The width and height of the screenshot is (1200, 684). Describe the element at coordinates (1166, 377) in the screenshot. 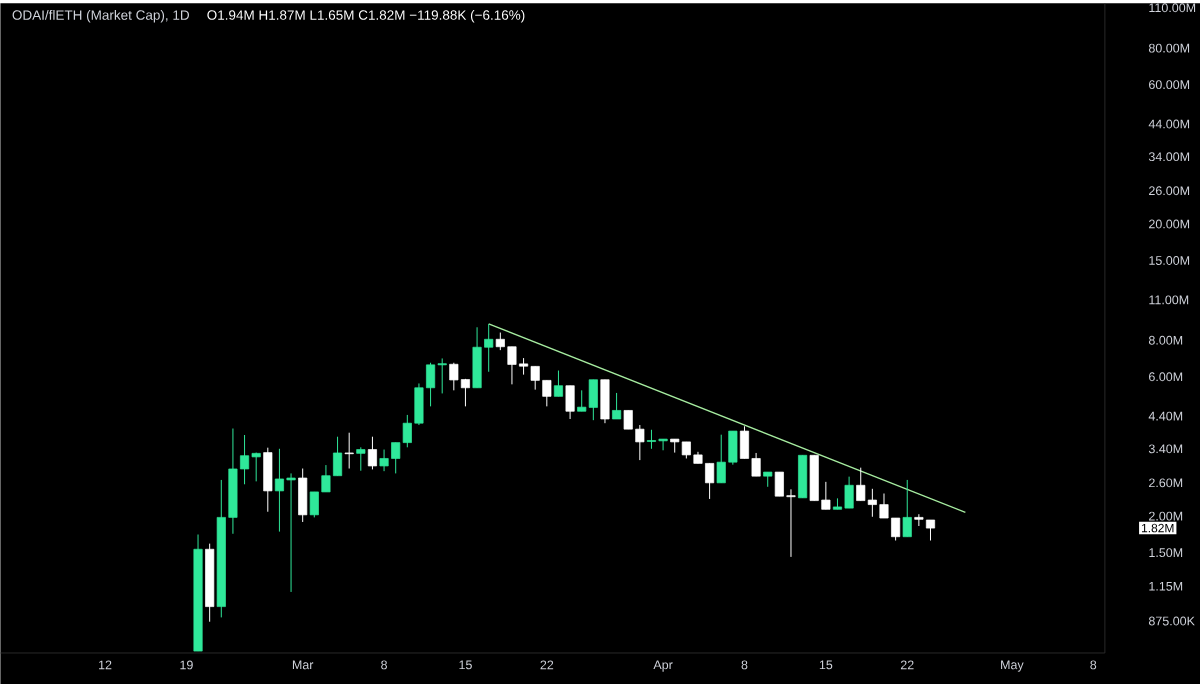

I see `y-tick-label: 6.00M` at that location.